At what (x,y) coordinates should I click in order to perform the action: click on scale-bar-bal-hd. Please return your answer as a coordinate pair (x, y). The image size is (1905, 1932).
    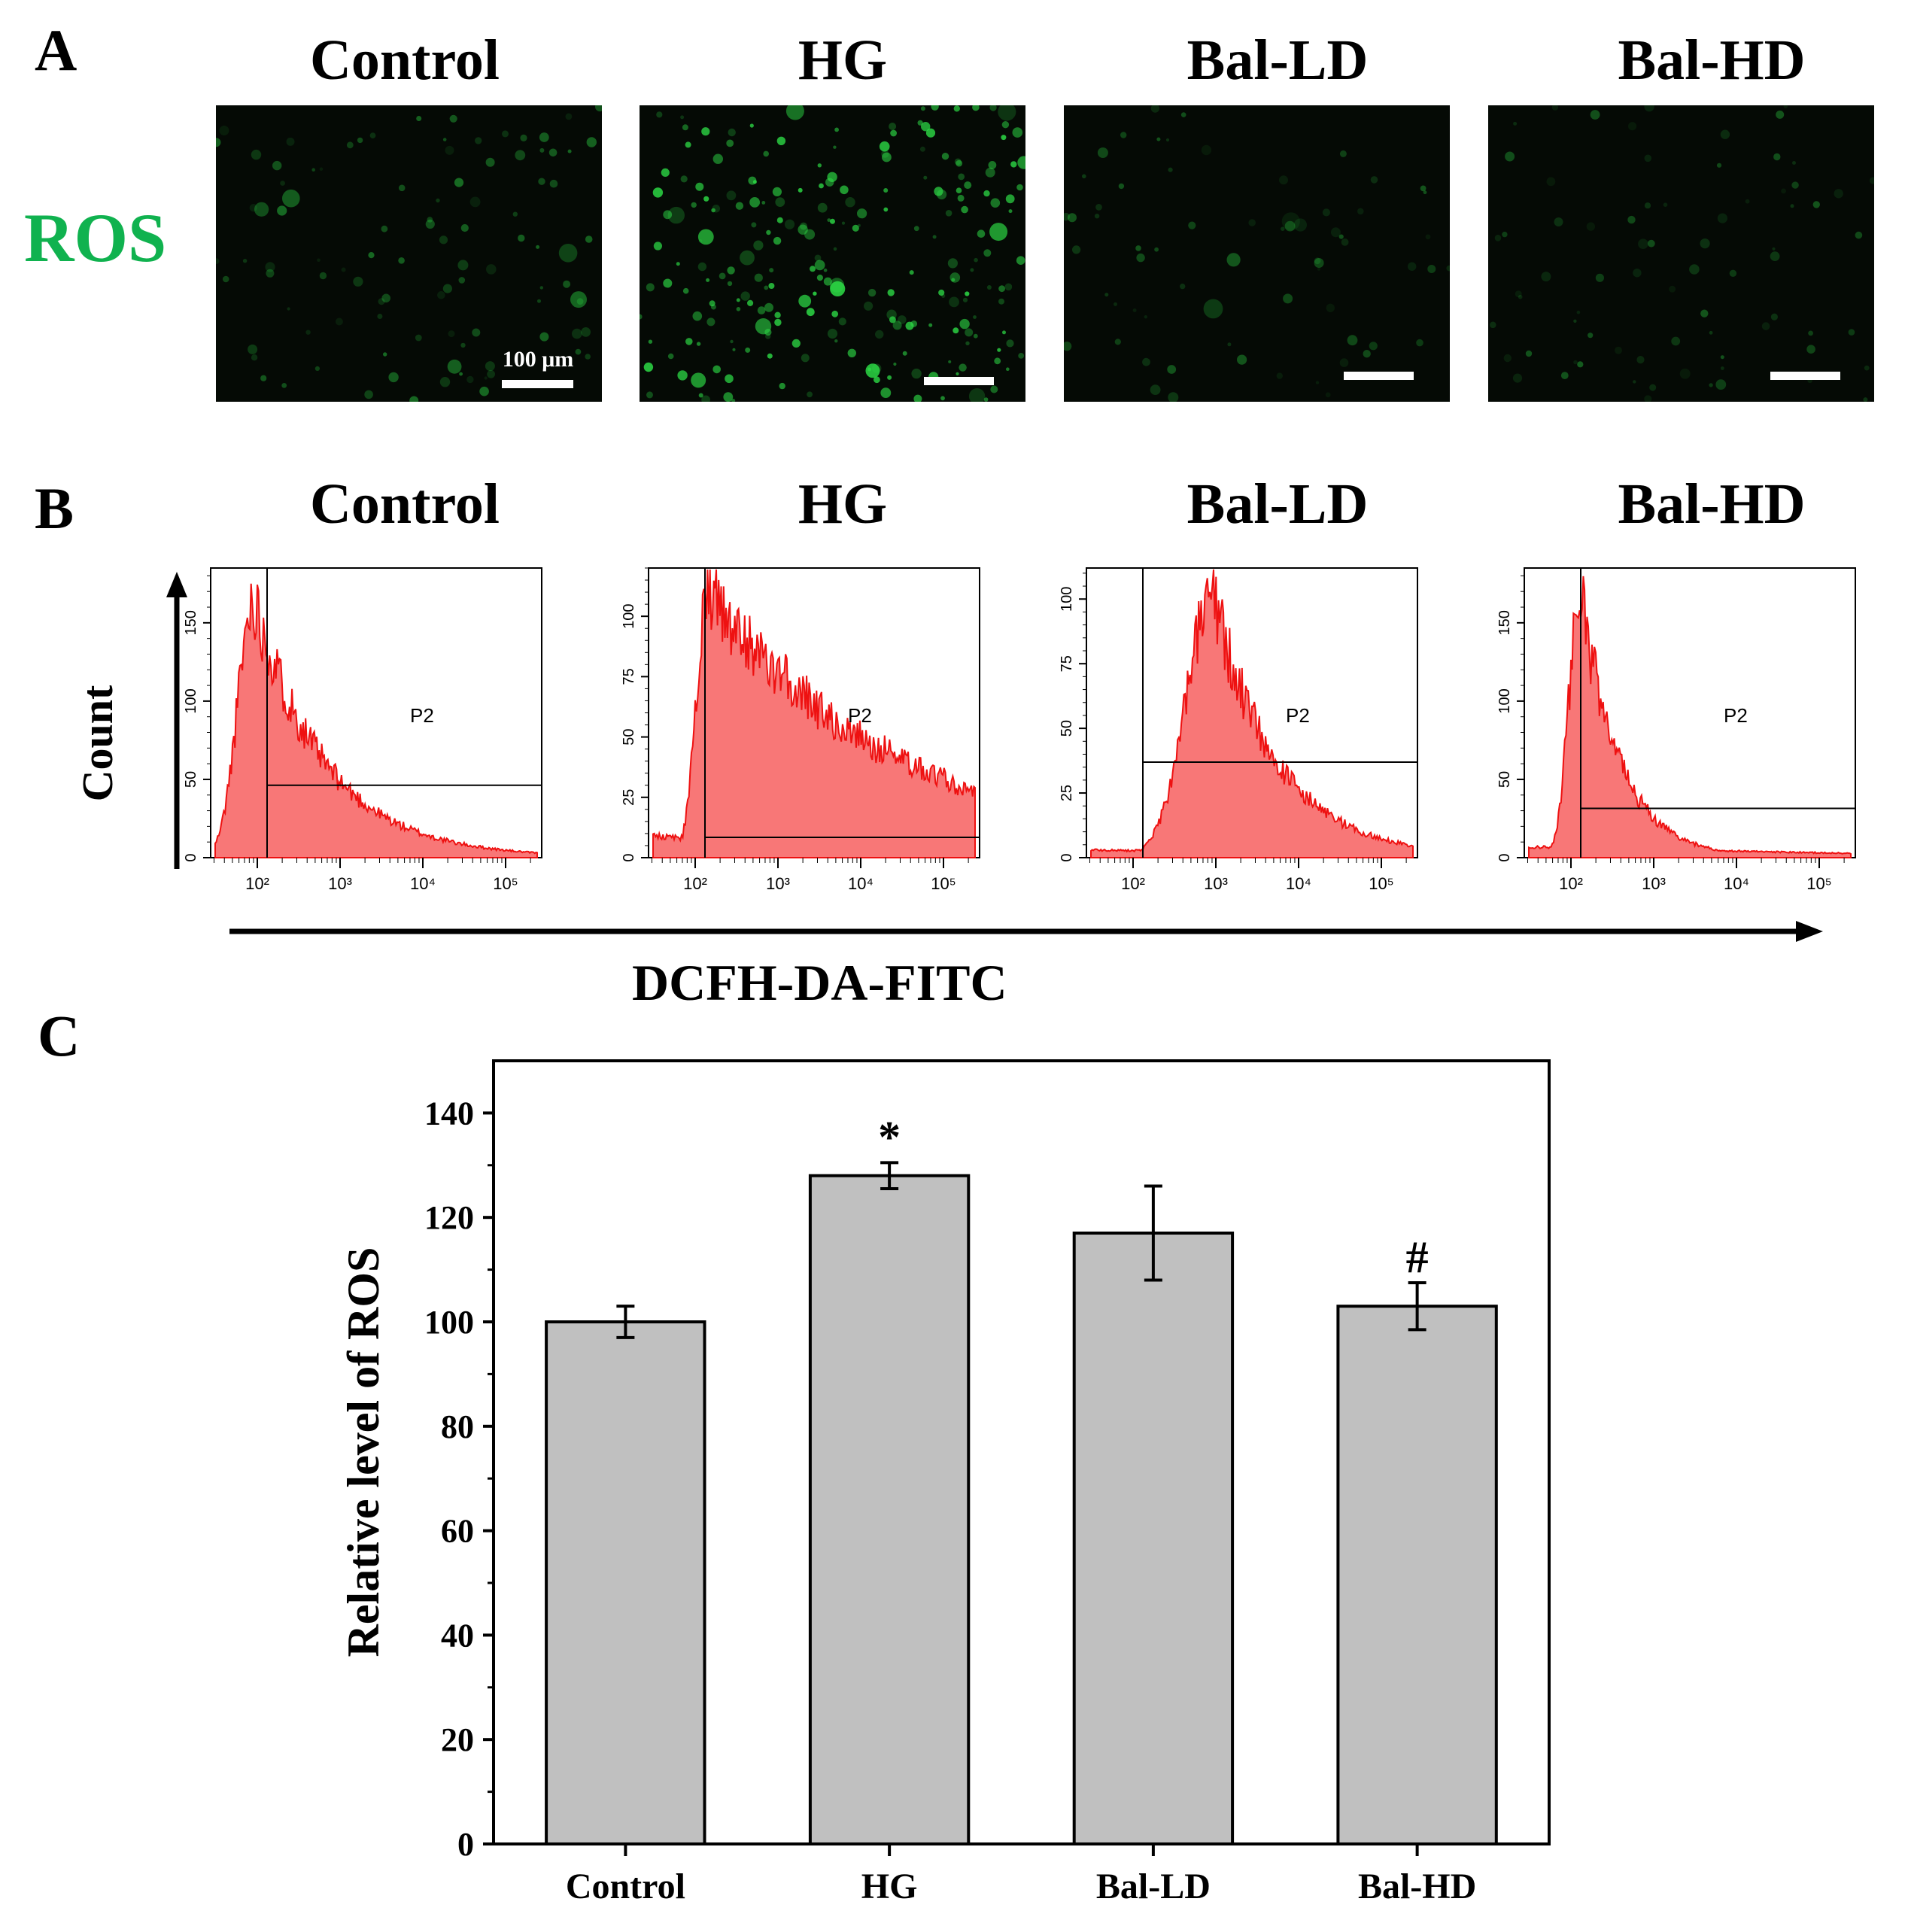
    Looking at the image, I should click on (1805, 376).